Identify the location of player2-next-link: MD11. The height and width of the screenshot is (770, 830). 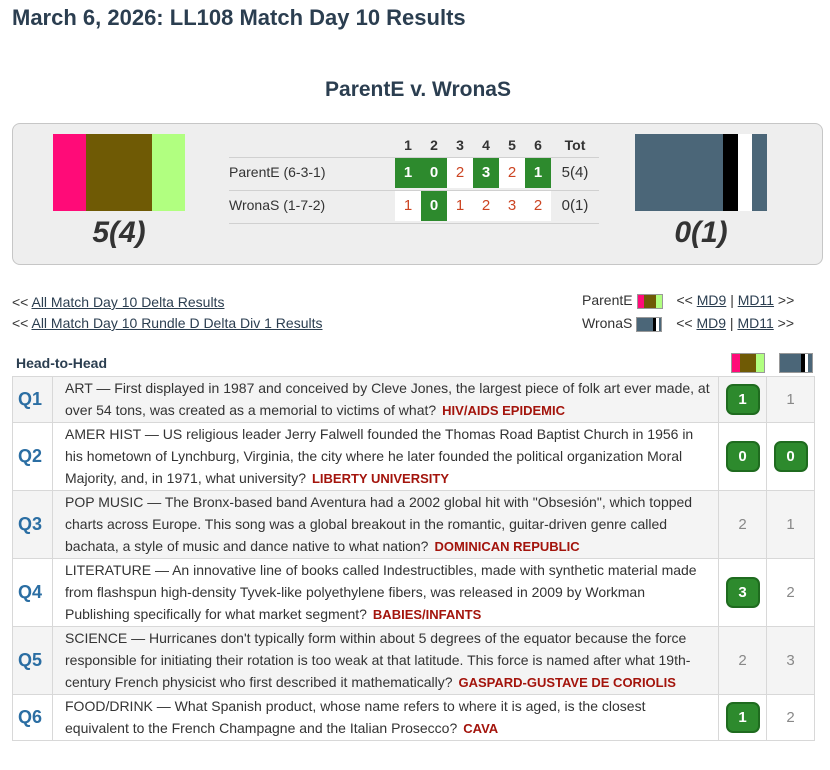
(755, 323).